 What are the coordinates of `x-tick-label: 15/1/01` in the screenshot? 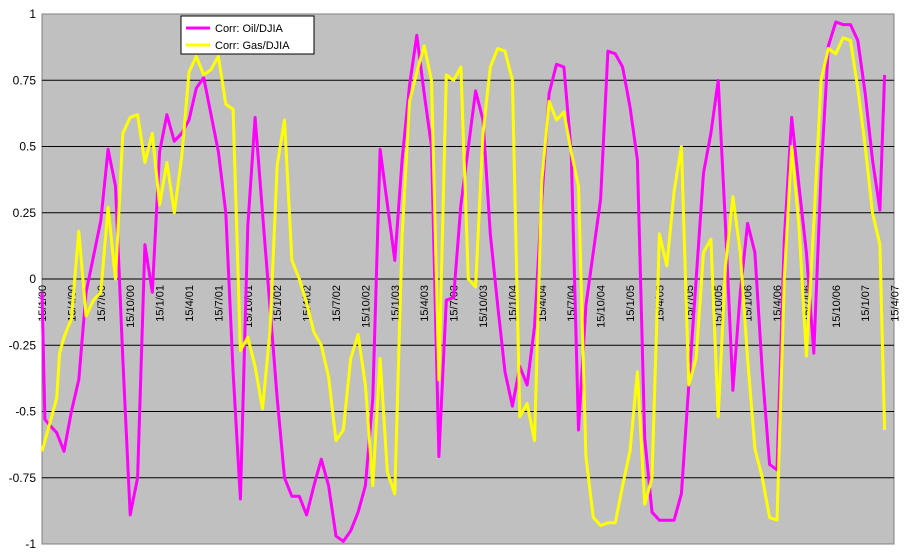 It's located at (161, 303).